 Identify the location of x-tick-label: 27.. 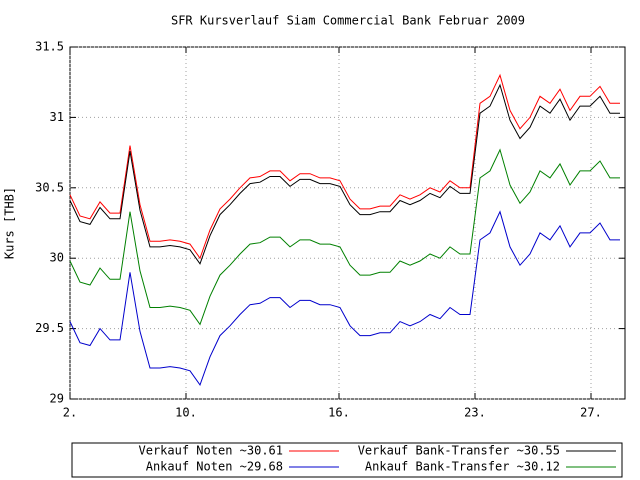
(591, 413).